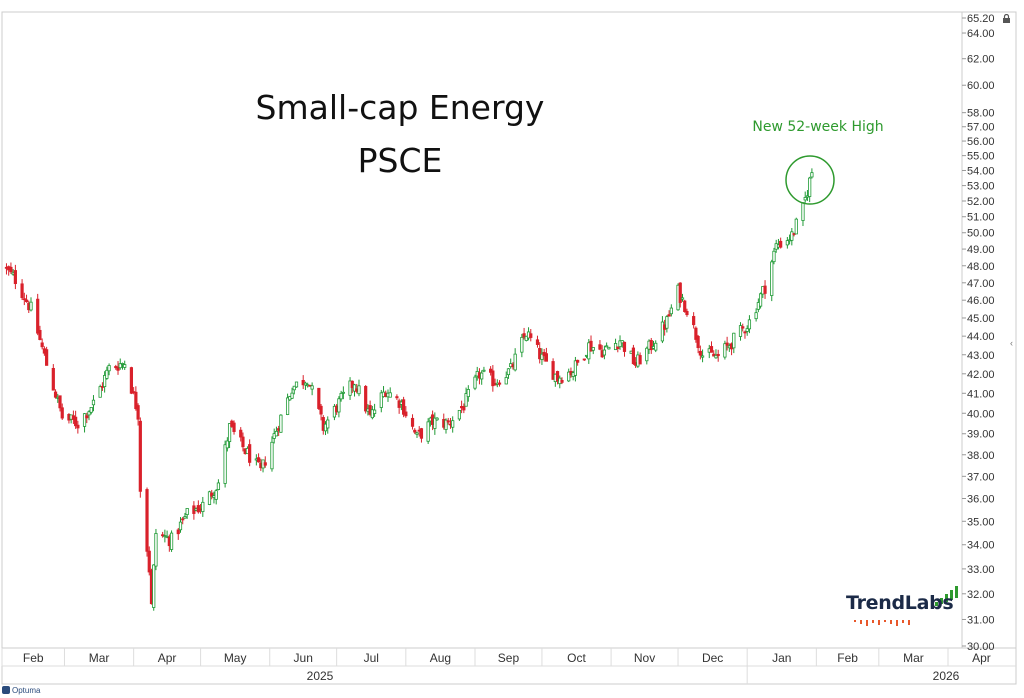 This screenshot has width=1024, height=698. Describe the element at coordinates (941, 601) in the screenshot. I see `logo-bar` at that location.